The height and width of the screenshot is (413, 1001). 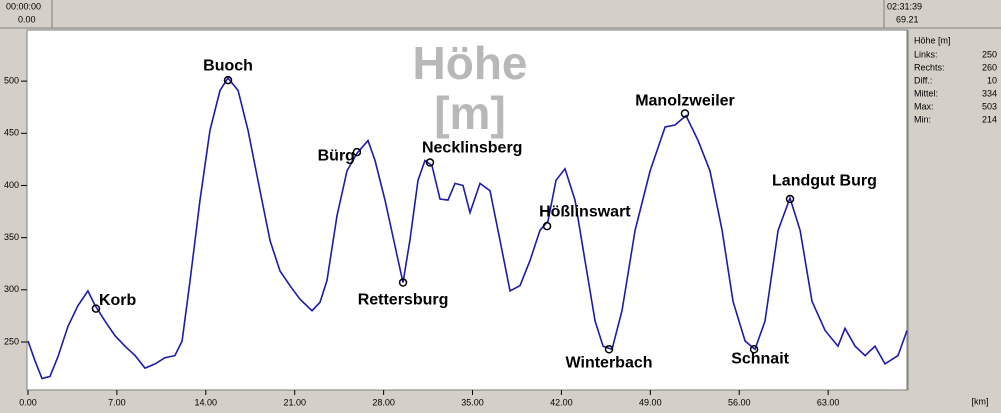 What do you see at coordinates (922, 119) in the screenshot?
I see `stat-label: Min:` at bounding box center [922, 119].